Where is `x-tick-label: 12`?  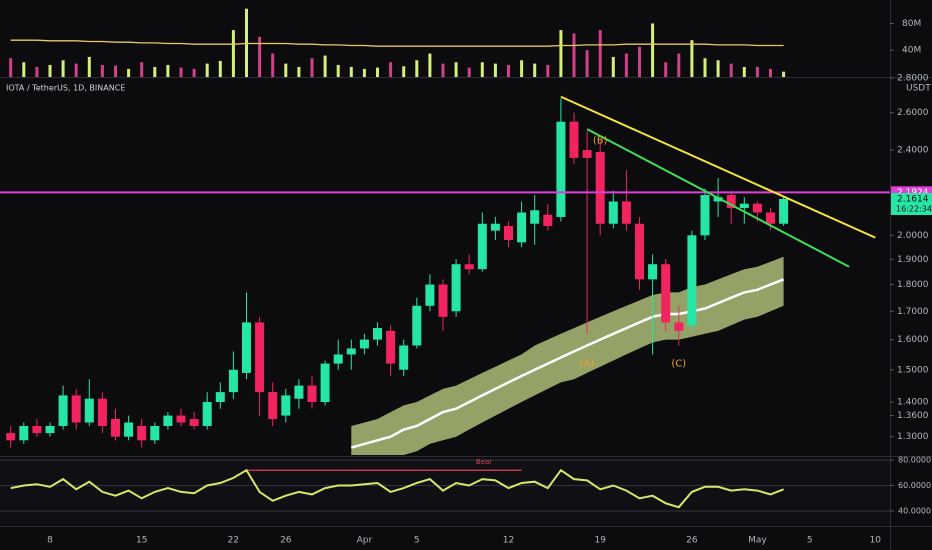 x-tick-label: 12 is located at coordinates (508, 541).